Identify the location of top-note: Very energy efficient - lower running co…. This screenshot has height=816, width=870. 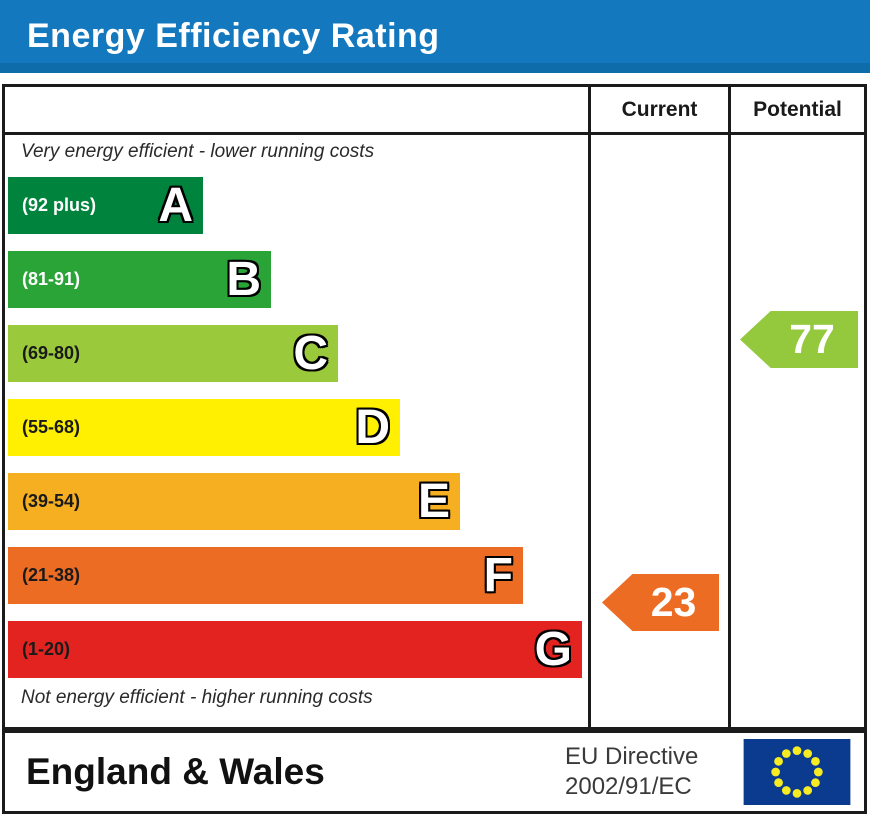
(198, 151).